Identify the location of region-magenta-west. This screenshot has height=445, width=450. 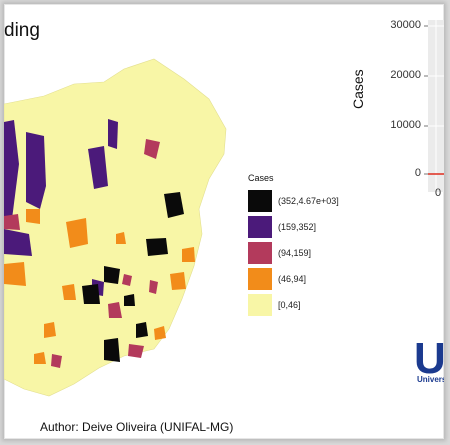
(12, 222).